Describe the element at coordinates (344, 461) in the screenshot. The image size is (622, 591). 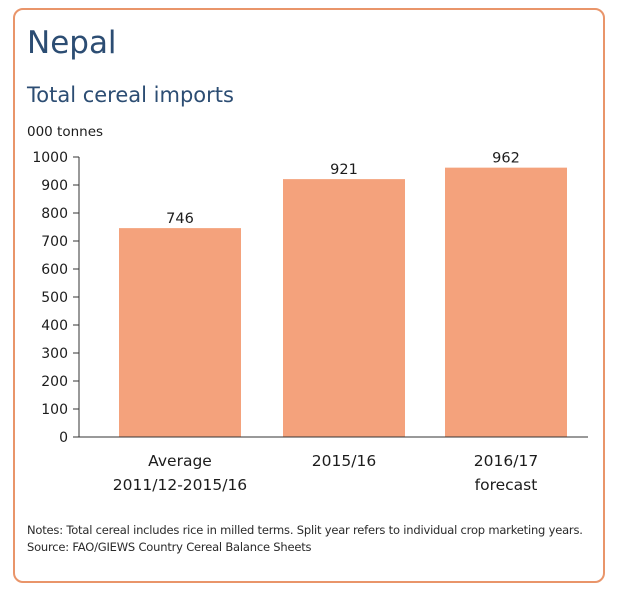
I see `x-tick-label: 2015/16` at that location.